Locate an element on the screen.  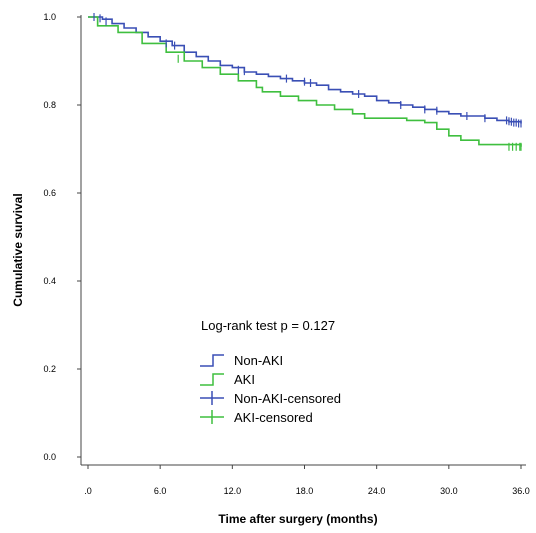
y-tick-label: 0.2 is located at coordinates (49, 369).